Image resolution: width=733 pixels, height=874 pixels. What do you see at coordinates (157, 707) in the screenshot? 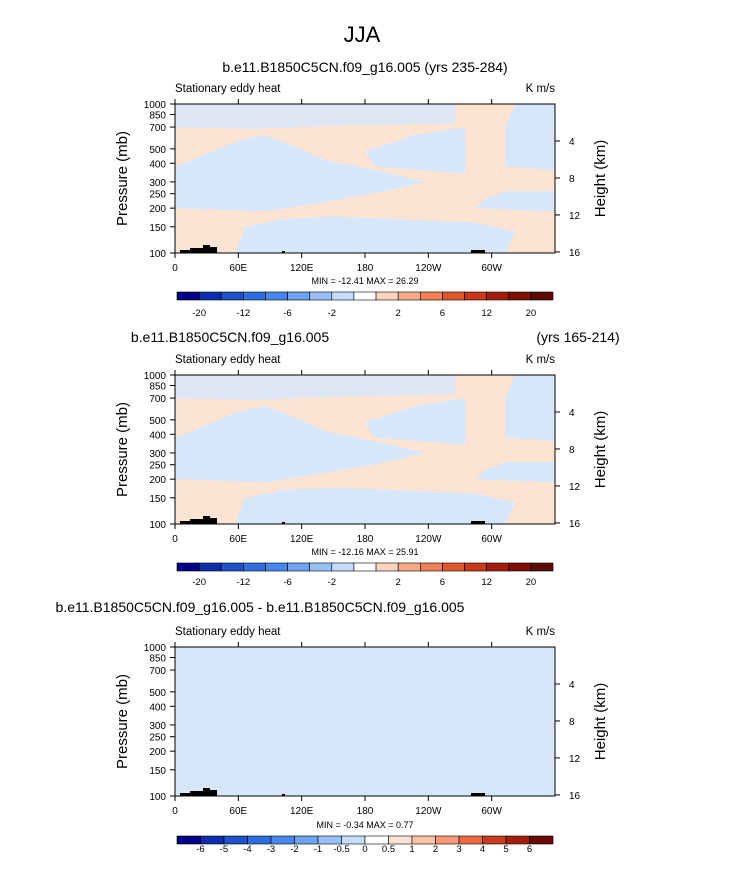
I see `y-tick-label: 400` at bounding box center [157, 707].